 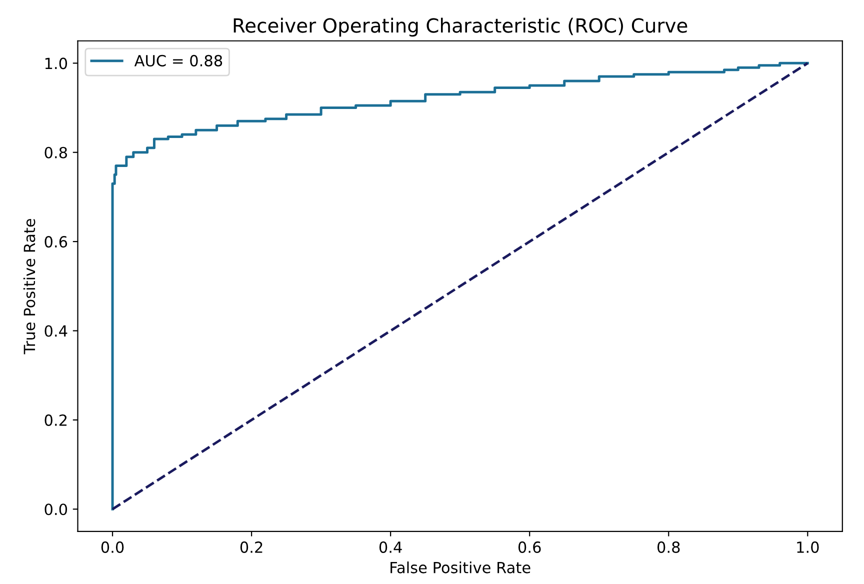 What do you see at coordinates (56, 64) in the screenshot?
I see `y-tick-label: 1.0` at bounding box center [56, 64].